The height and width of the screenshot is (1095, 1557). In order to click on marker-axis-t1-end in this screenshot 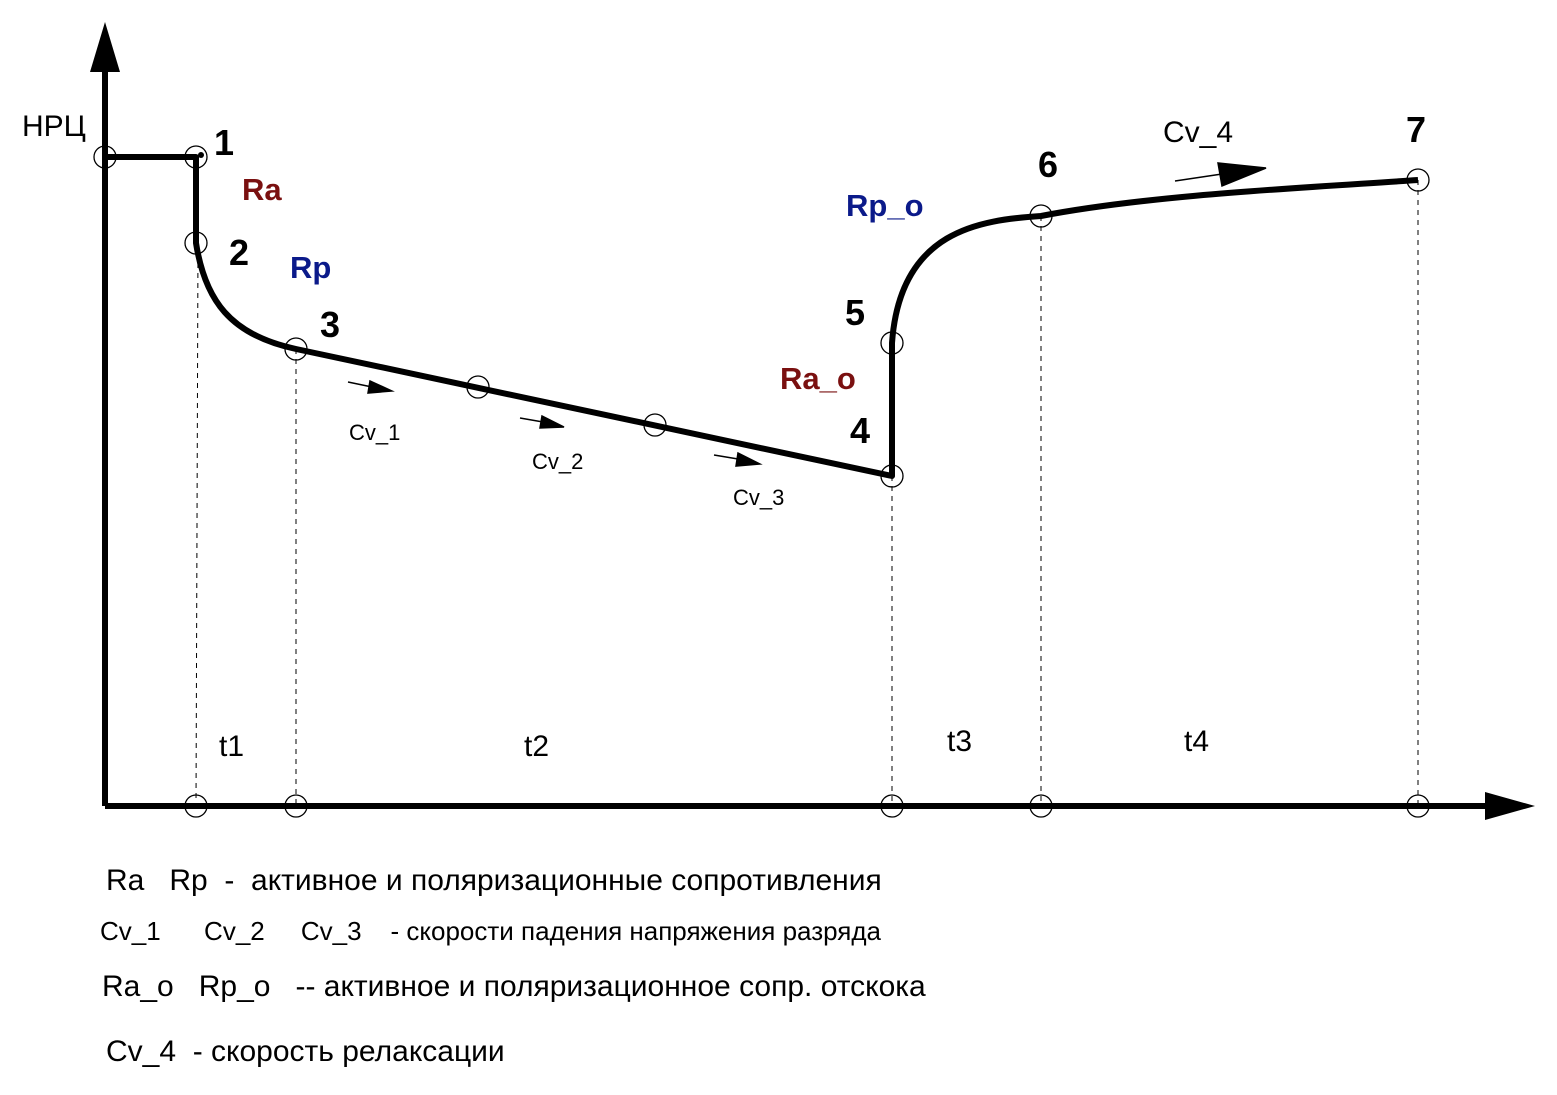, I will do `click(296, 806)`.